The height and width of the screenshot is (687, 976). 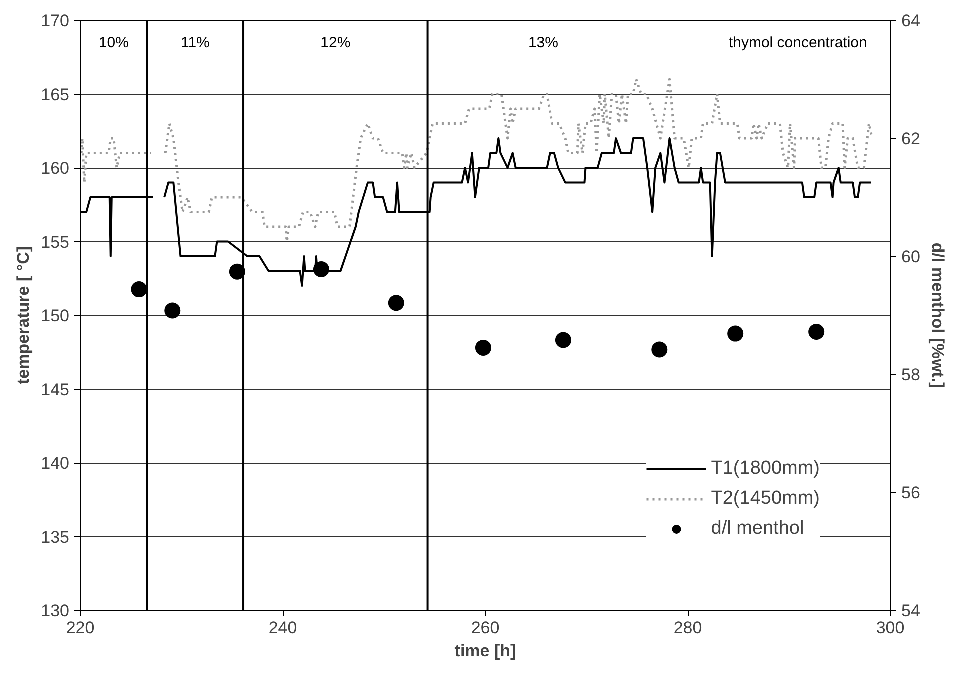 What do you see at coordinates (55, 242) in the screenshot?
I see `y-tick-label: 155` at bounding box center [55, 242].